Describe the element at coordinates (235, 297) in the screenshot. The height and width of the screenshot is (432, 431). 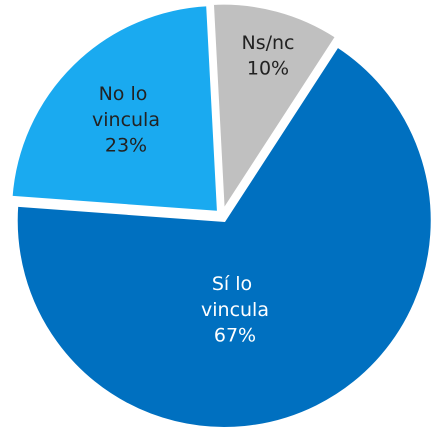
I see `slice-label: Sí lo vincula` at that location.